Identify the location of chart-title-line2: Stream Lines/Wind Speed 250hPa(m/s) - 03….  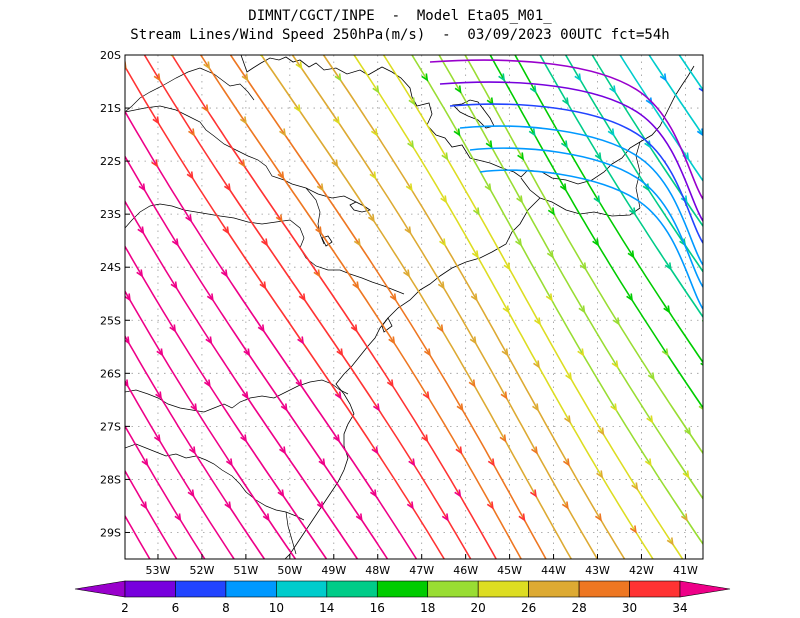
(400, 35).